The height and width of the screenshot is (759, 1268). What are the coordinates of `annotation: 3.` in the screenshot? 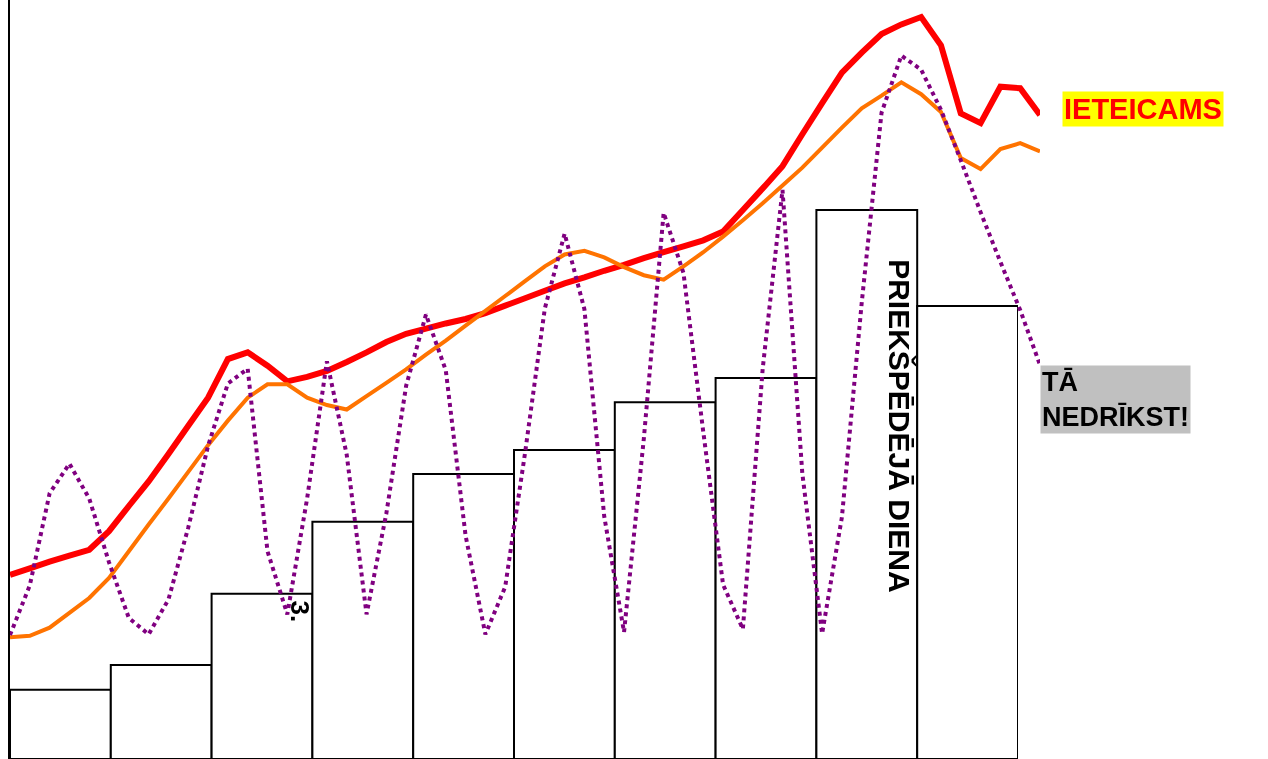 It's located at (300, 611).